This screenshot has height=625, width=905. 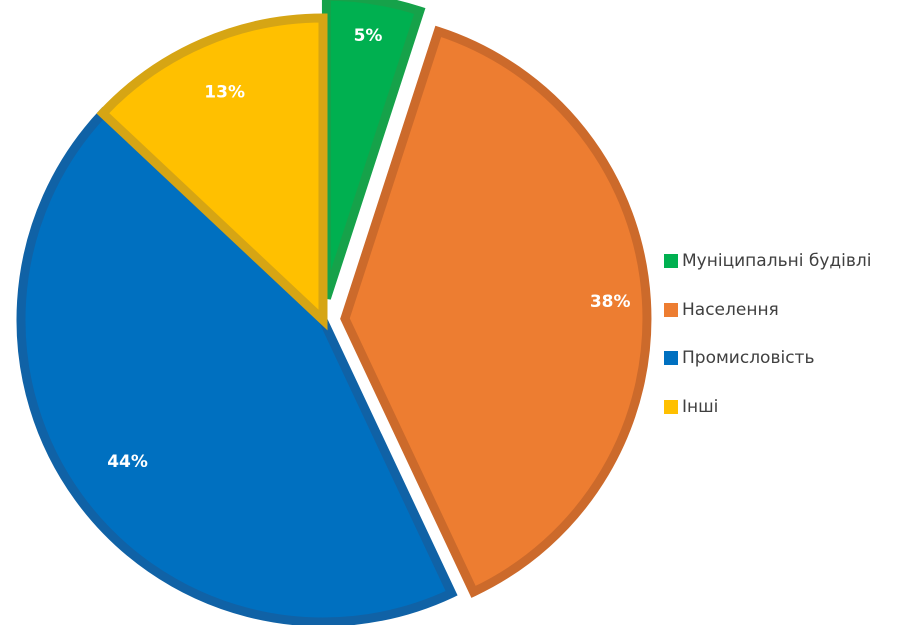 What do you see at coordinates (700, 406) in the screenshot?
I see `legend-label: Інші` at bounding box center [700, 406].